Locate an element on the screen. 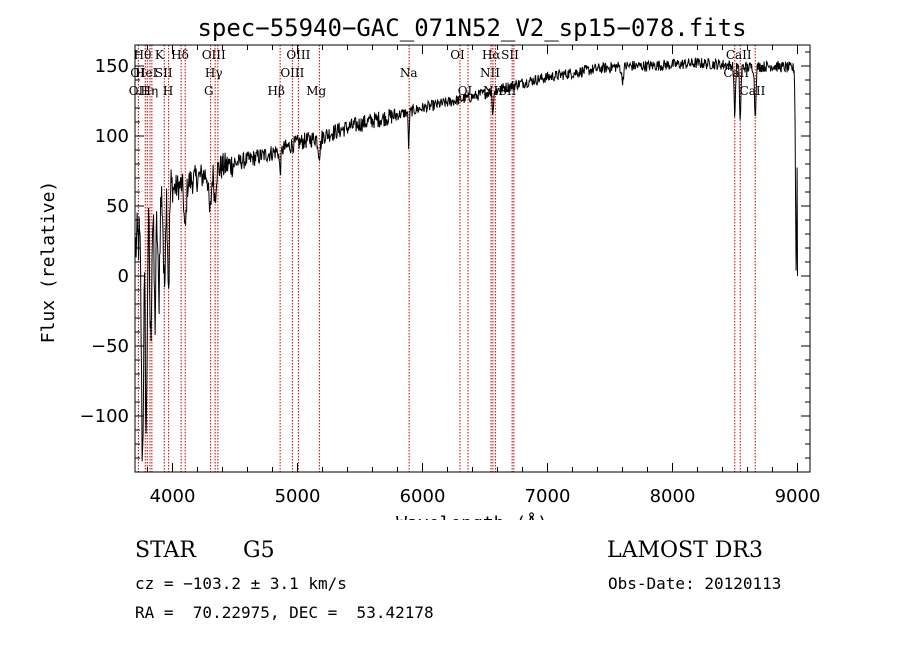  line-label: H is located at coordinates (168, 91).